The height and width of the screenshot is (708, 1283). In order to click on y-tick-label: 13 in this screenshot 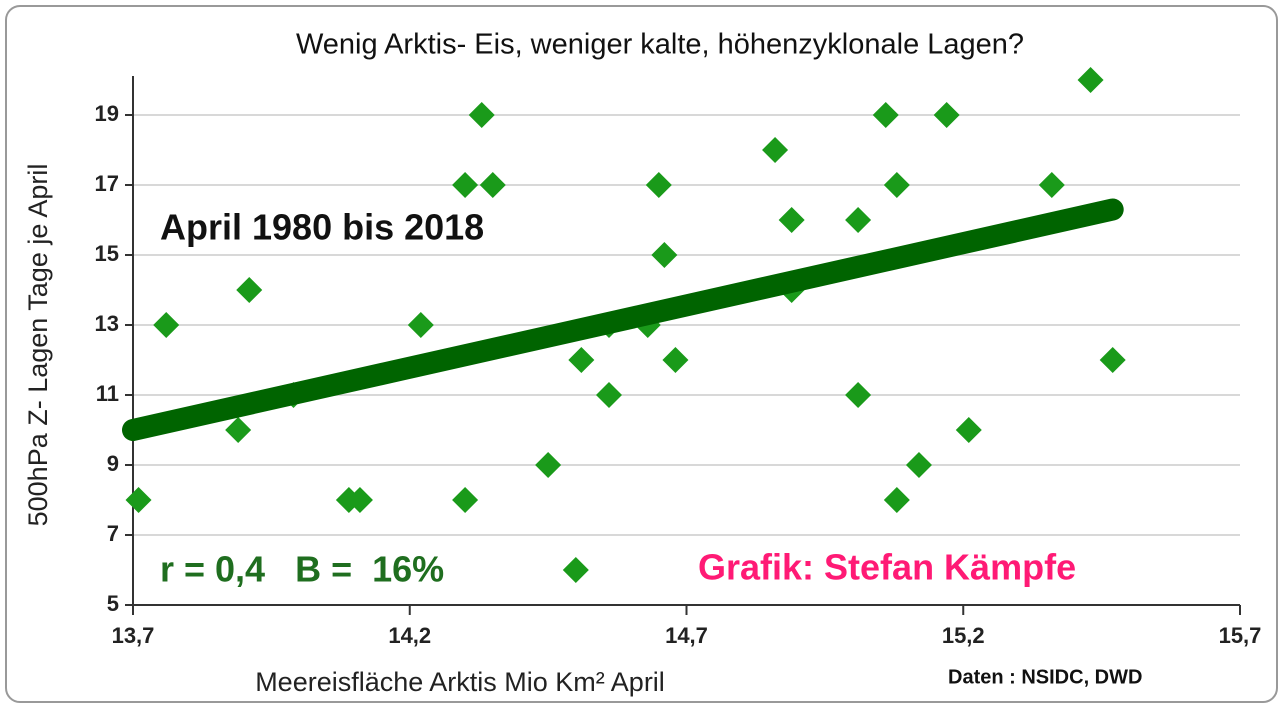, I will do `click(107, 323)`.